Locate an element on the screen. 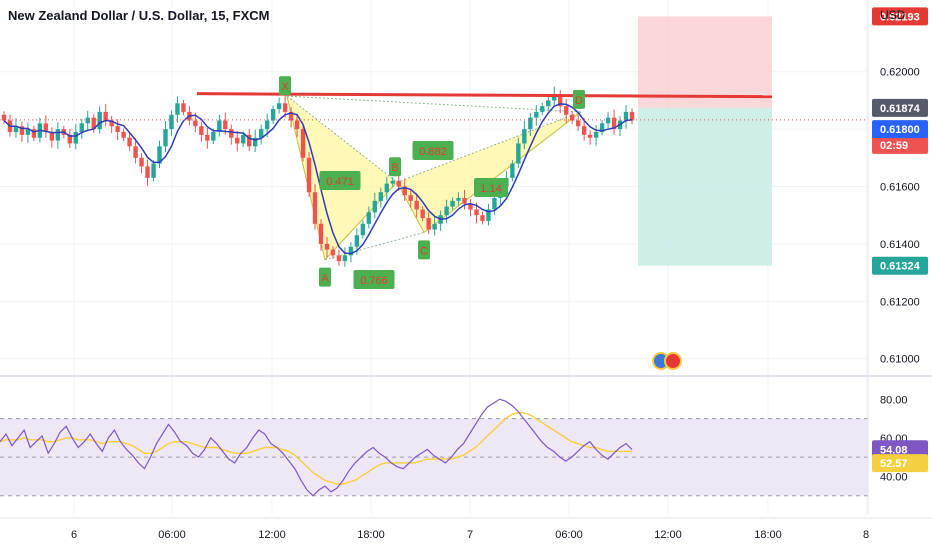 The image size is (932, 550). pattern-point-label: D is located at coordinates (579, 101).